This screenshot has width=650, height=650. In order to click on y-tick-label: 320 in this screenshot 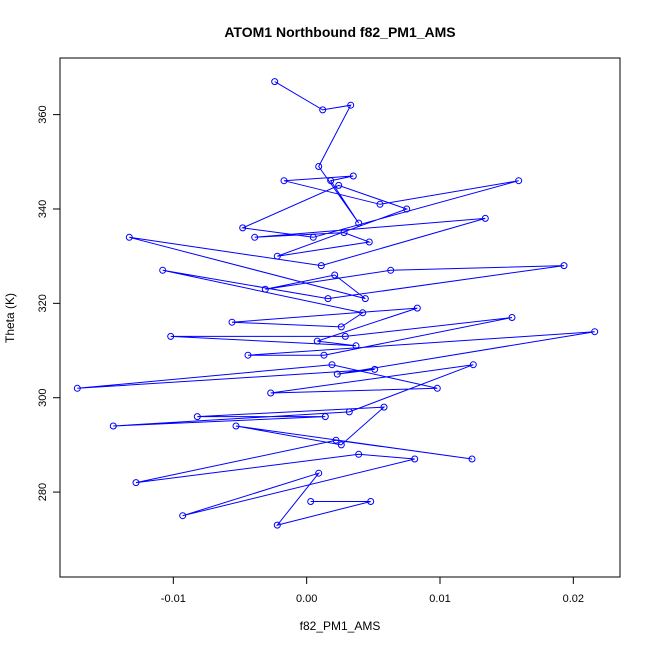, I will do `click(43, 303)`.